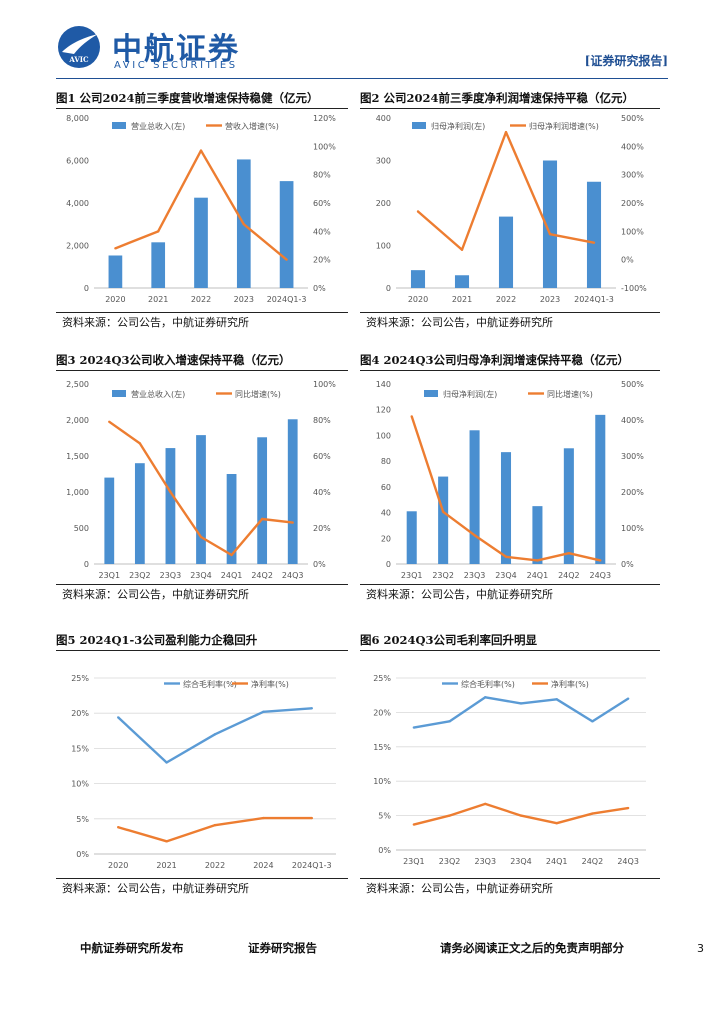 The height and width of the screenshot is (1024, 724). What do you see at coordinates (506, 575) in the screenshot?
I see `x-tick-label: 23Q4` at bounding box center [506, 575].